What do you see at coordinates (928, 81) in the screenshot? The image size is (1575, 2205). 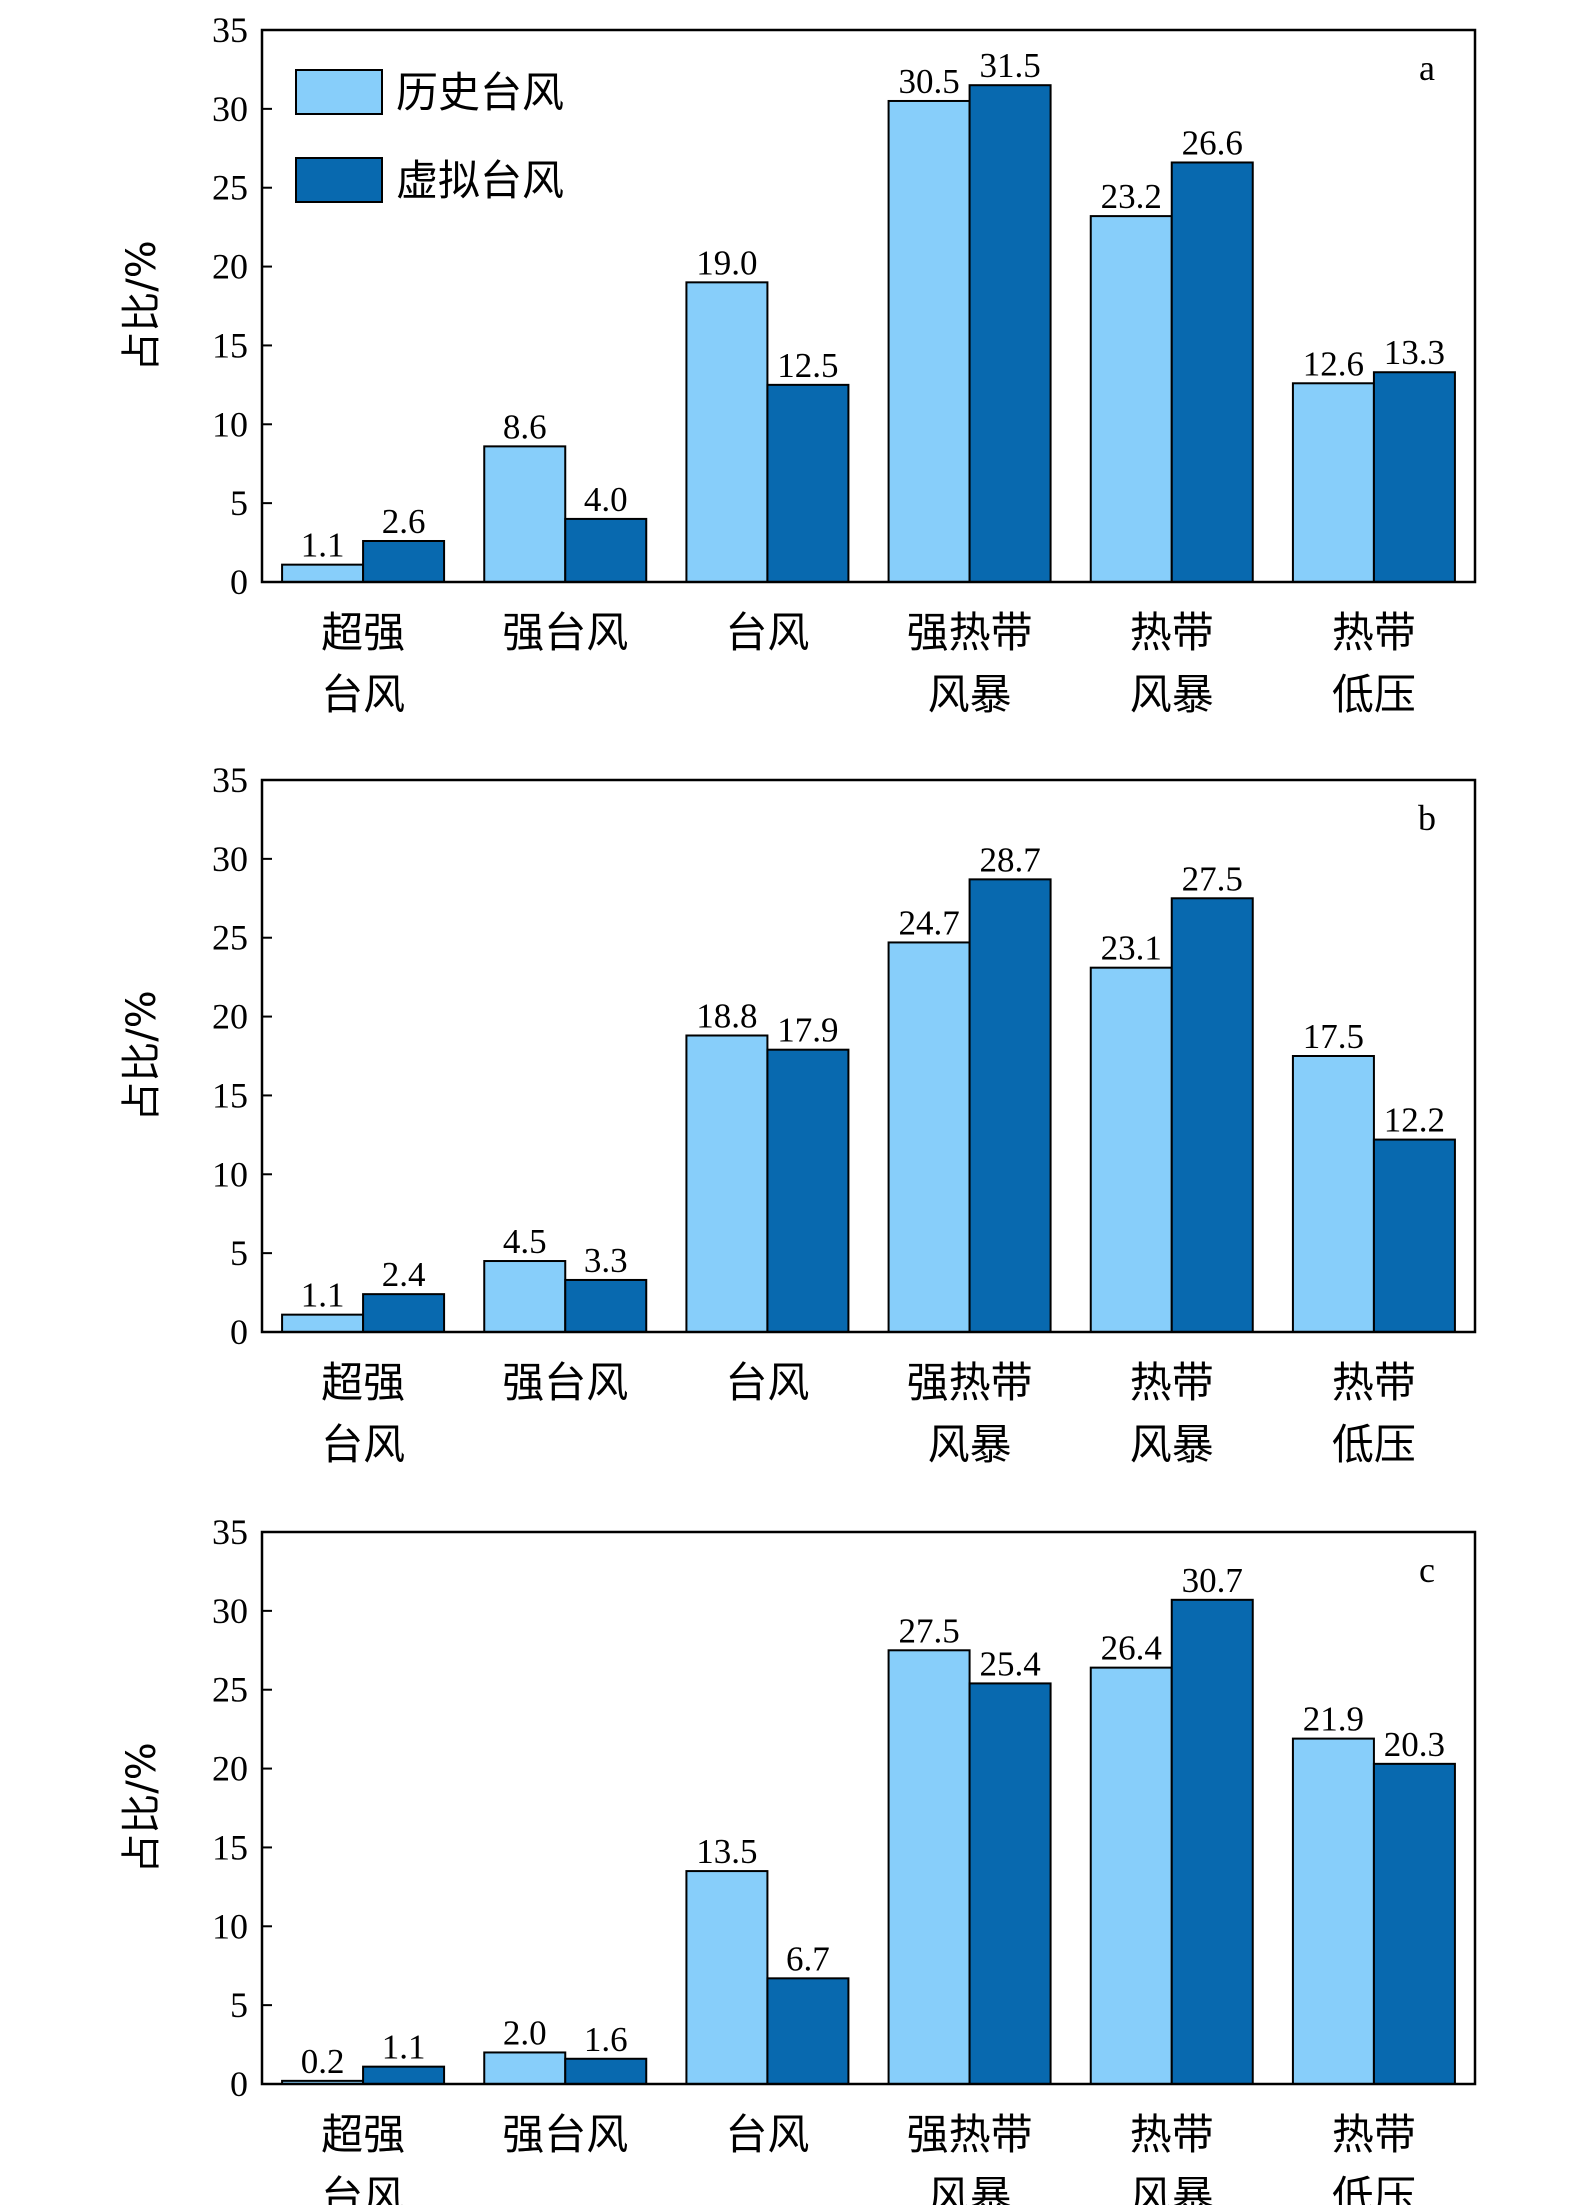 I see `data-label: 30.5` at bounding box center [928, 81].